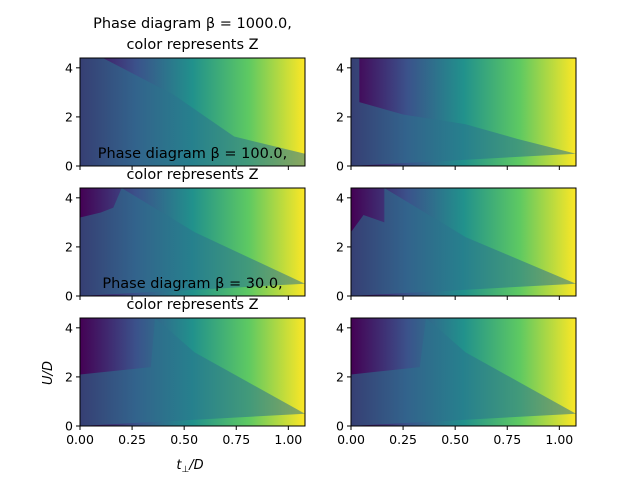  Describe the element at coordinates (193, 154) in the screenshot. I see `panel-title-line1: Phase diagram β = 100.0,` at that location.